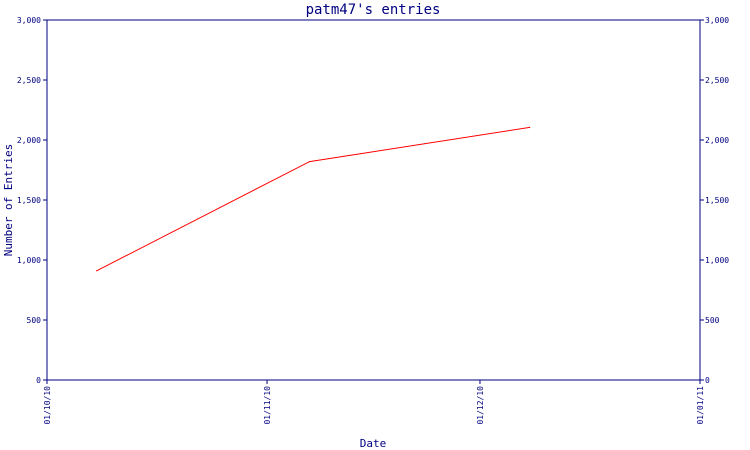  I want to click on right-y-tick-label: 3,000, so click(717, 20).